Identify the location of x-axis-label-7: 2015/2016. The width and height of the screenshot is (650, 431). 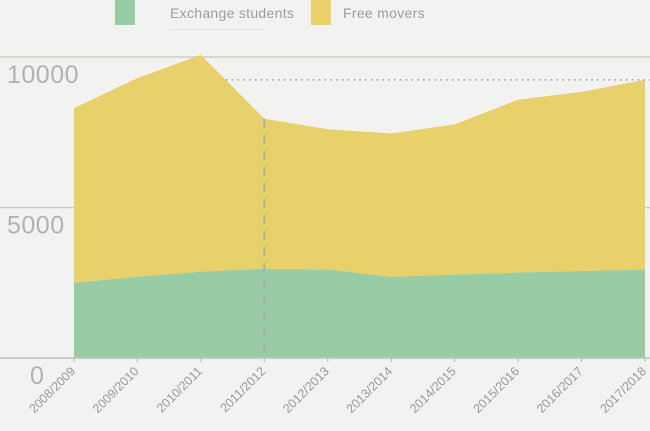
(497, 390).